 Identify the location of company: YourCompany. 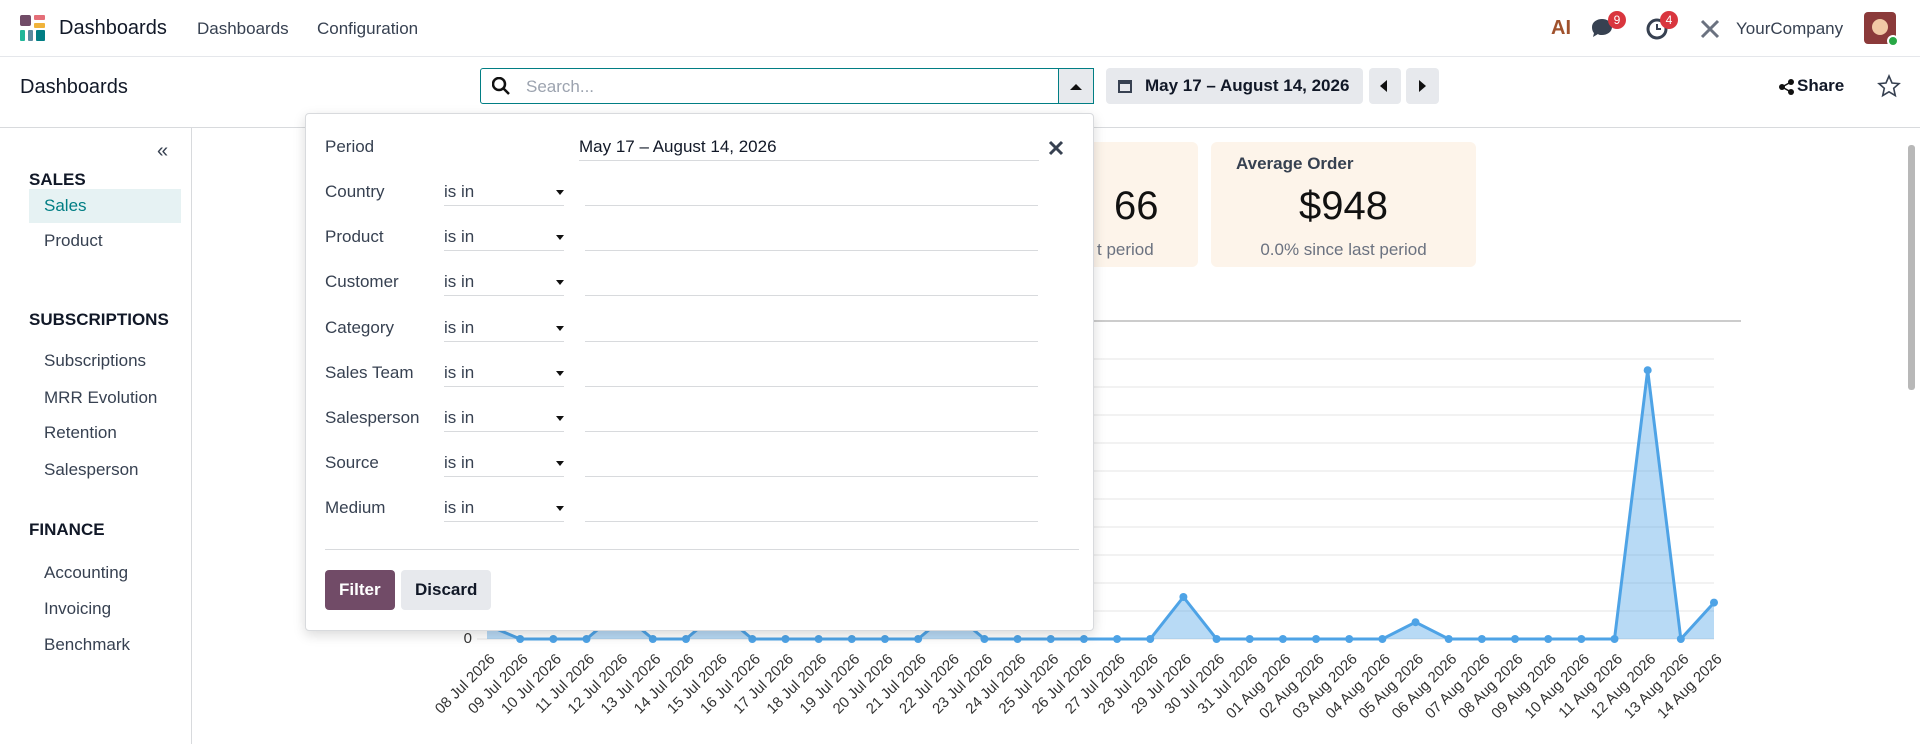
(1790, 28).